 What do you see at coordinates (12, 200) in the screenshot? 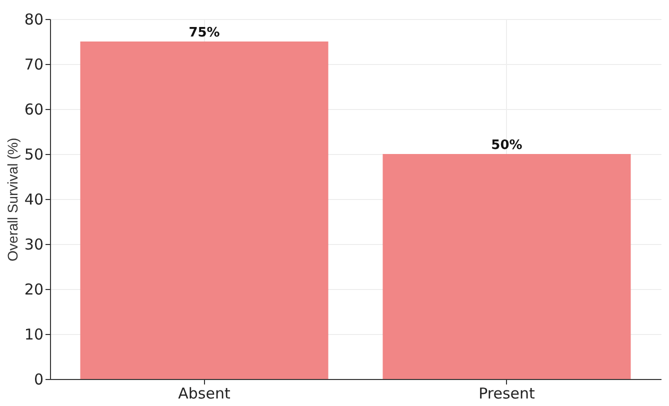
I see `y-axis-title: Overall Survival (%)` at bounding box center [12, 200].